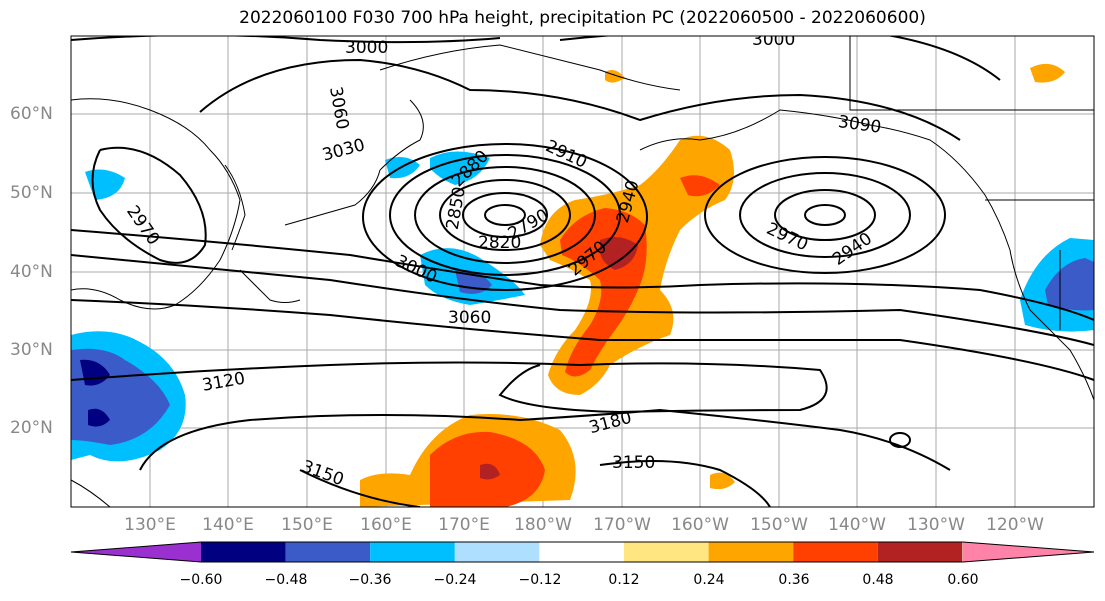 The image size is (1105, 601). Describe the element at coordinates (455, 580) in the screenshot. I see `colorbar-tick-label: −0.24` at that location.